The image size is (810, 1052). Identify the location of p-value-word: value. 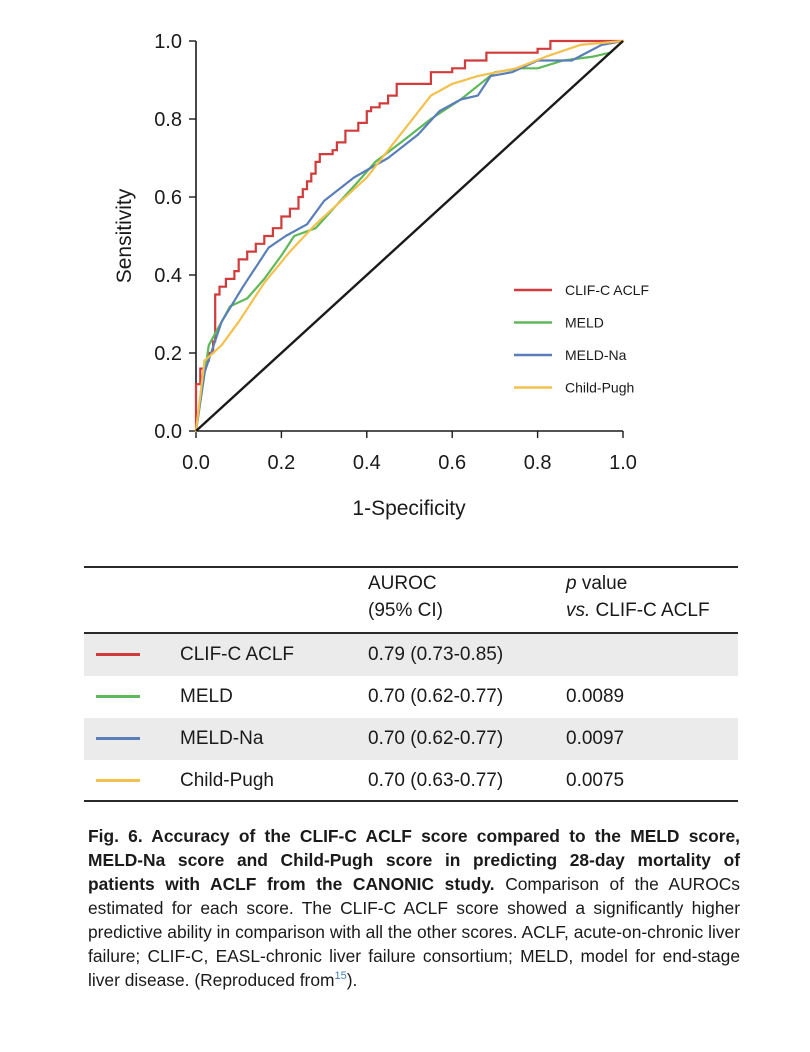
(602, 583).